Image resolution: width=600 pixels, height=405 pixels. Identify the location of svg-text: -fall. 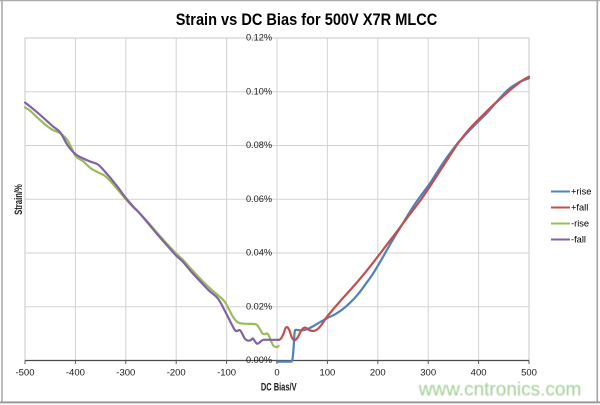
(578, 240).